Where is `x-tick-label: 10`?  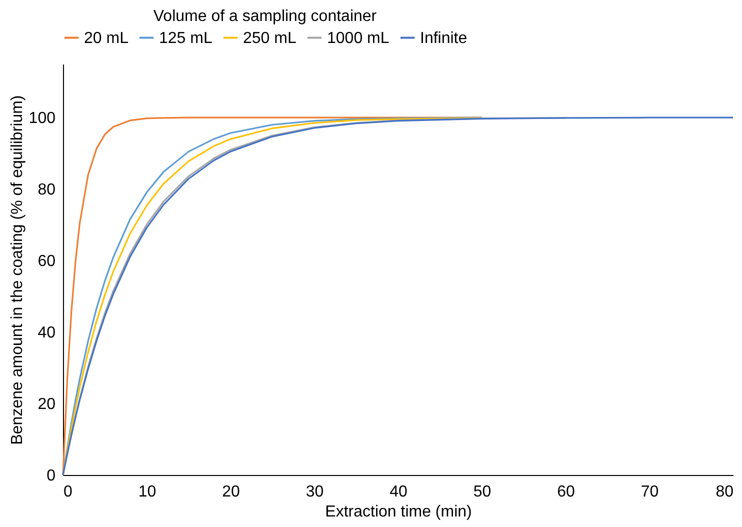 x-tick-label: 10 is located at coordinates (147, 492).